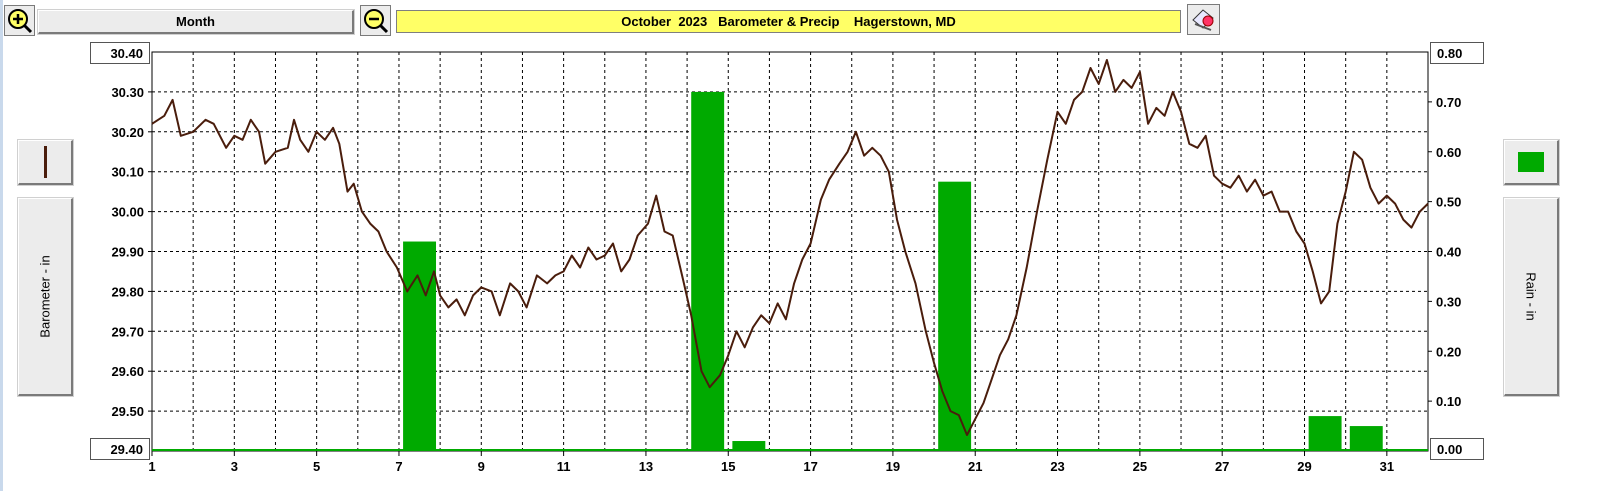 The image size is (1599, 491). I want to click on right-axis-tick-label: 0.70, so click(1448, 102).